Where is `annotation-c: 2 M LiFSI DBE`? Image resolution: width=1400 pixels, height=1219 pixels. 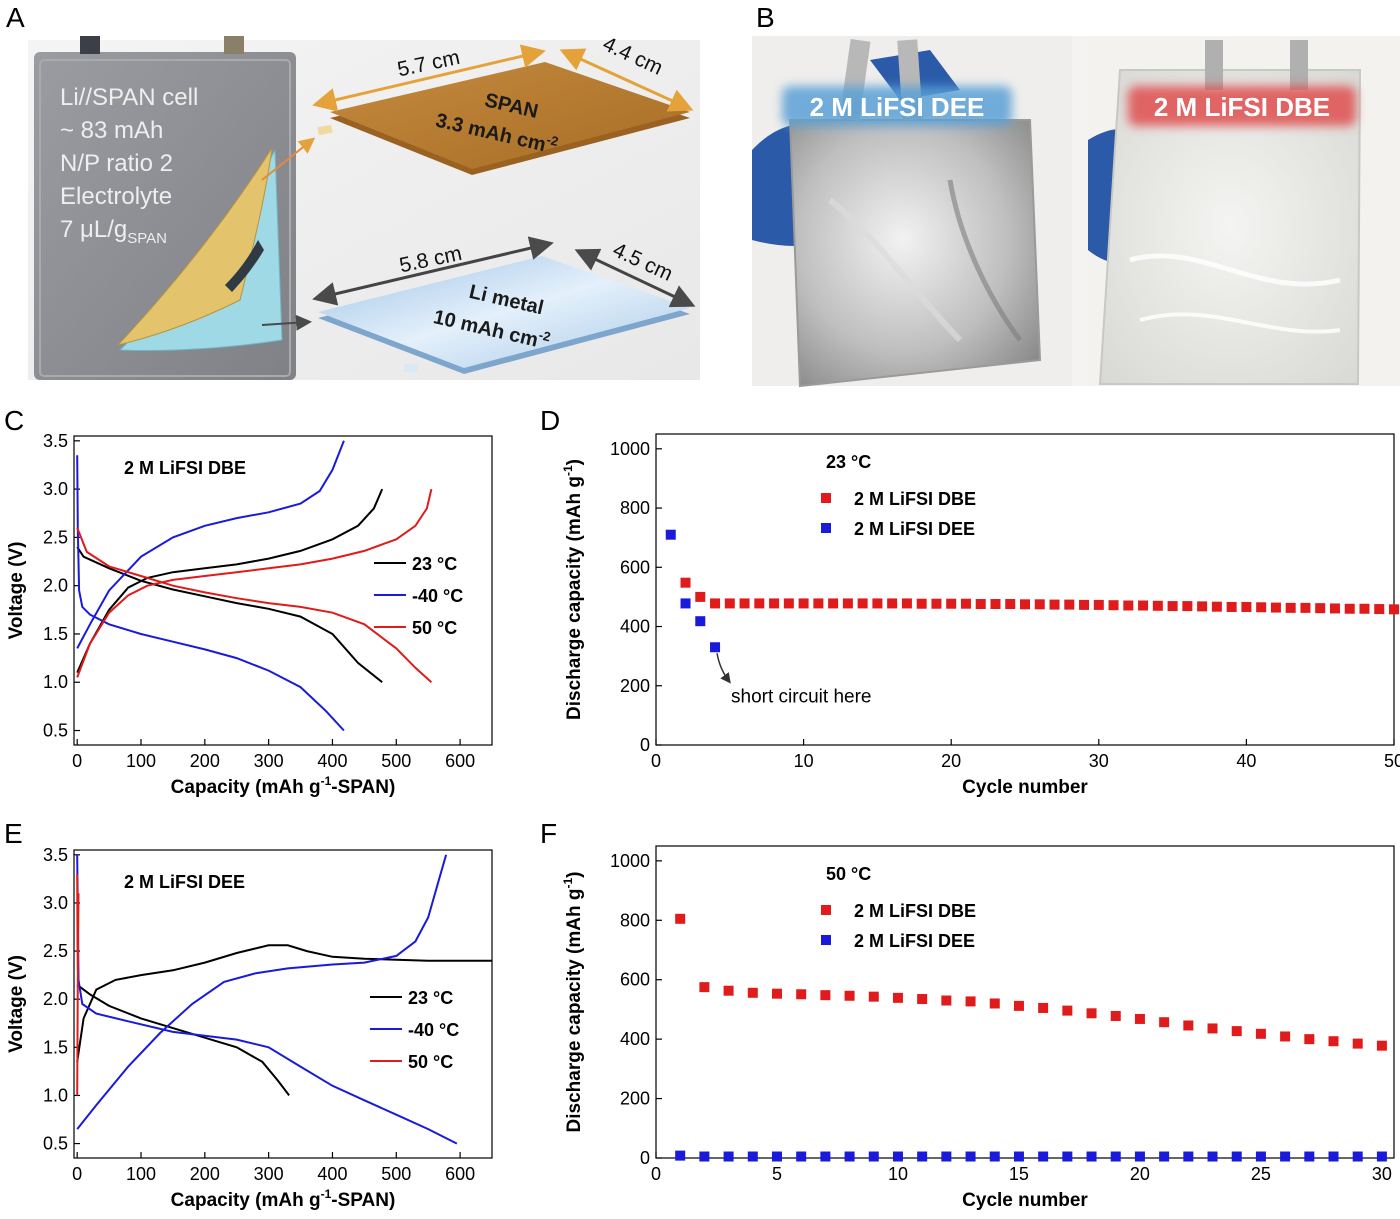 annotation-c: 2 M LiFSI DBE is located at coordinates (185, 468).